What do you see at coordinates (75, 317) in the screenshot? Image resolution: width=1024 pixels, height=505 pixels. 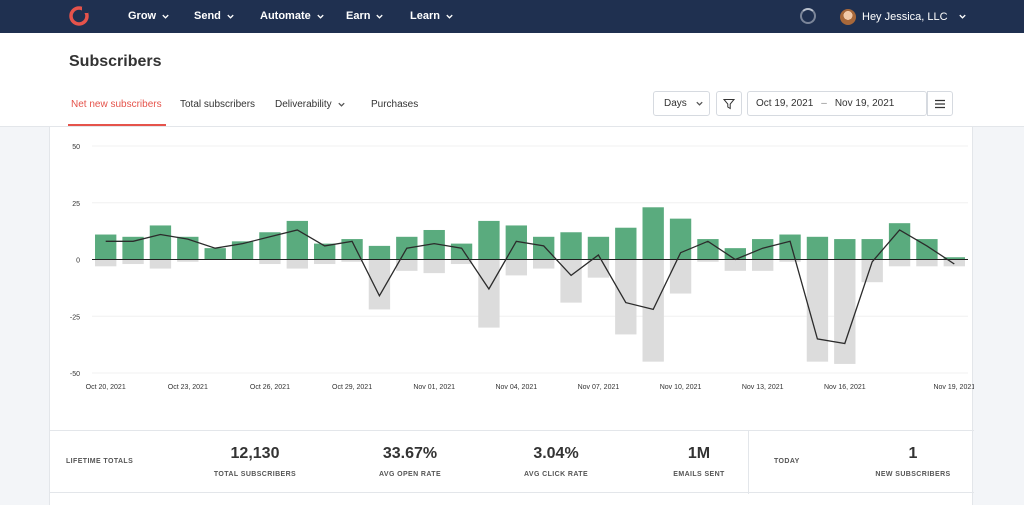 I see `y-tick-label: -25` at bounding box center [75, 317].